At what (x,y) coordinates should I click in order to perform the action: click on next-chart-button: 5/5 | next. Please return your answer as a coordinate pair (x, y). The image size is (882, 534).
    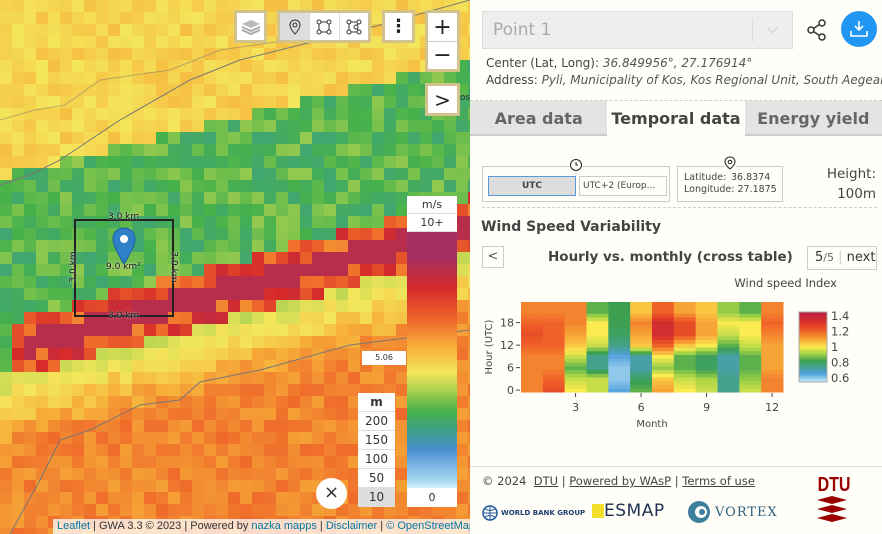
    Looking at the image, I should click on (842, 258).